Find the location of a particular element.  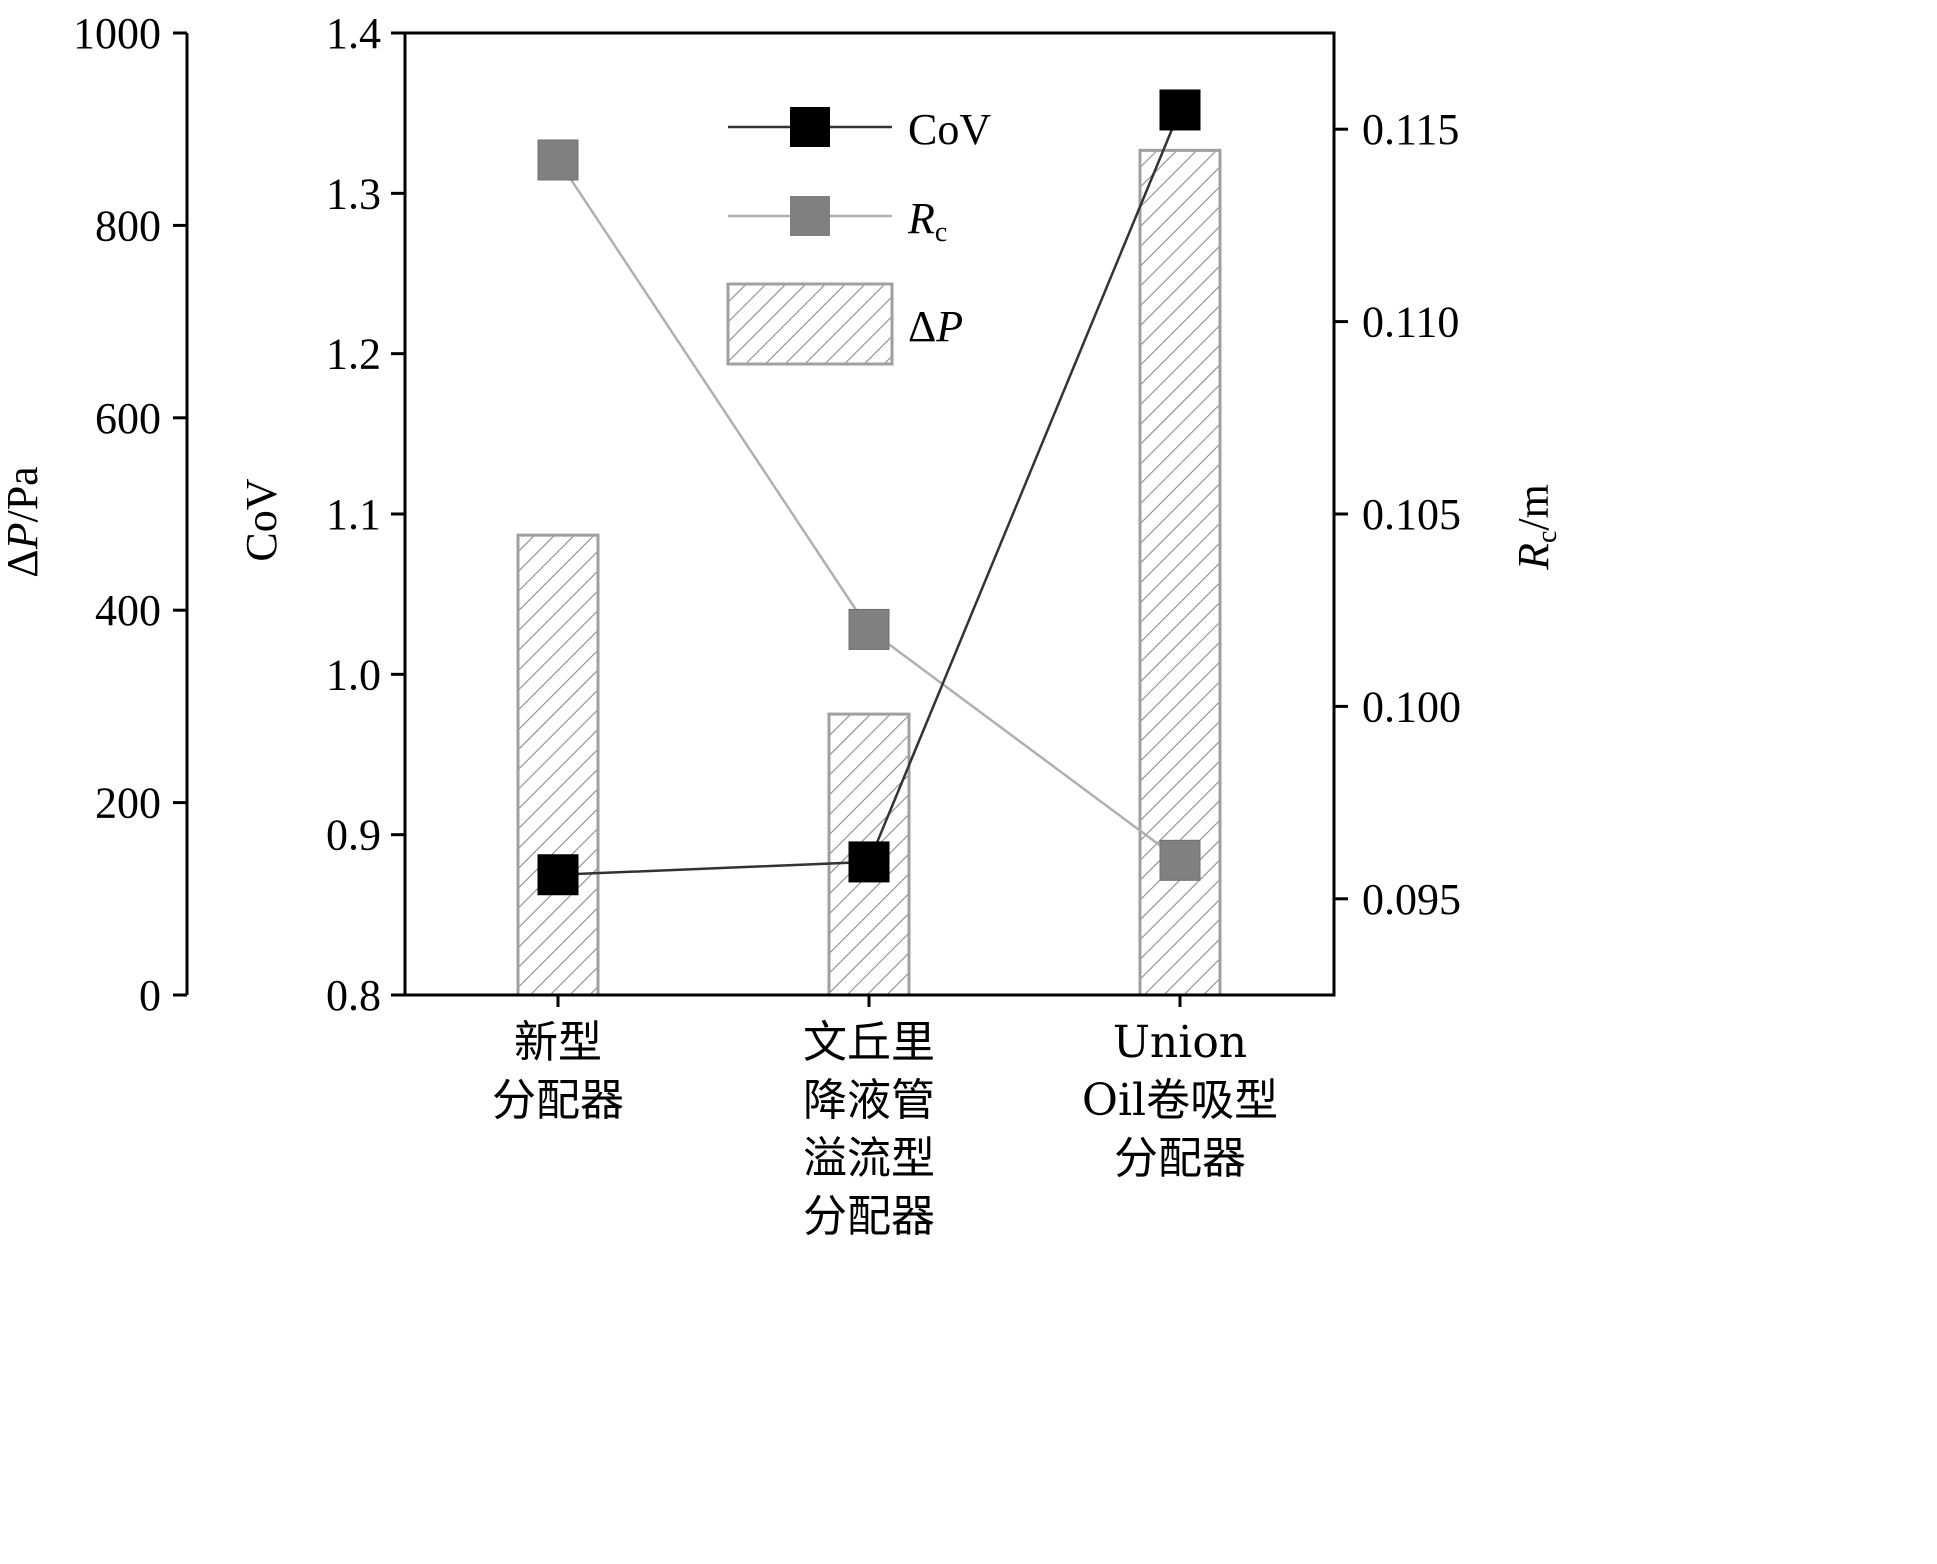

axis-dp-tick-label: 200 is located at coordinates (128, 803).